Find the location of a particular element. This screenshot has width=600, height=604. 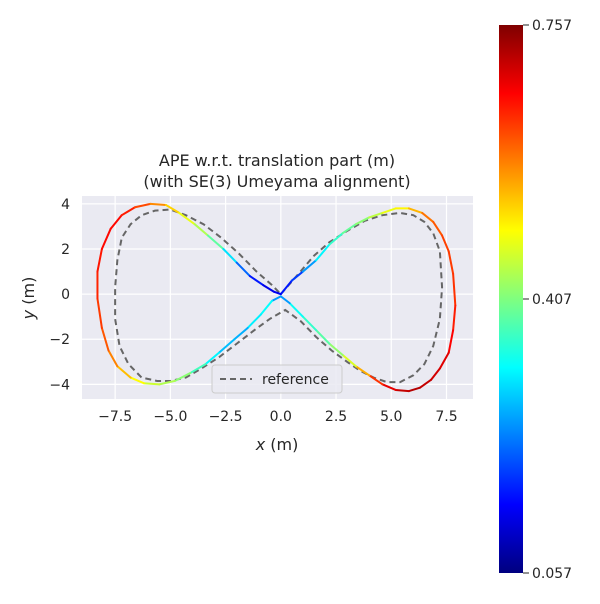

y-axis-label-var: y is located at coordinates (28, 314).